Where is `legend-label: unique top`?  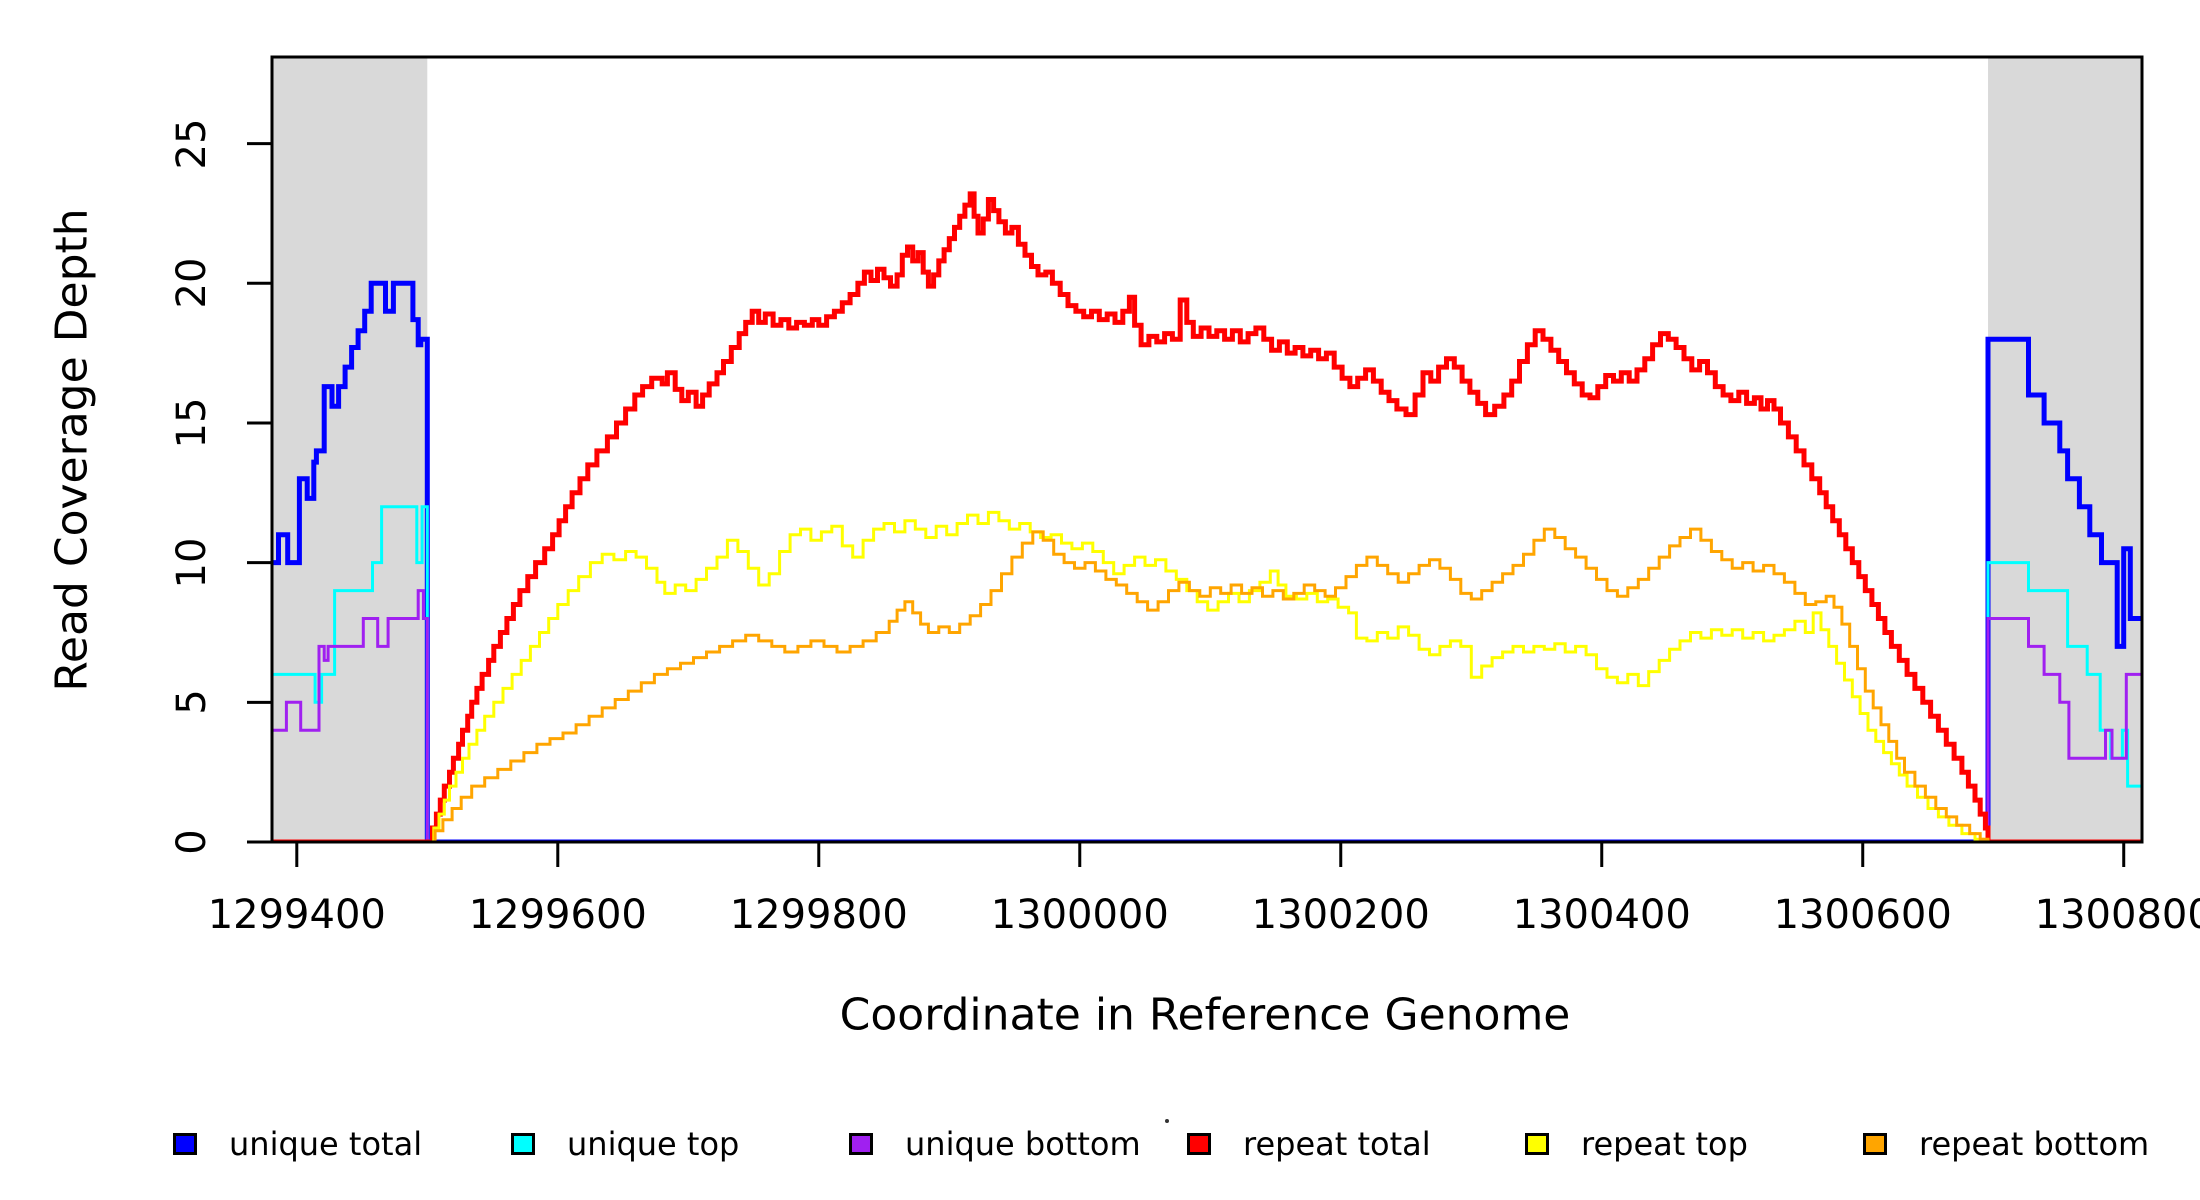
legend-label: unique top is located at coordinates (653, 1144).